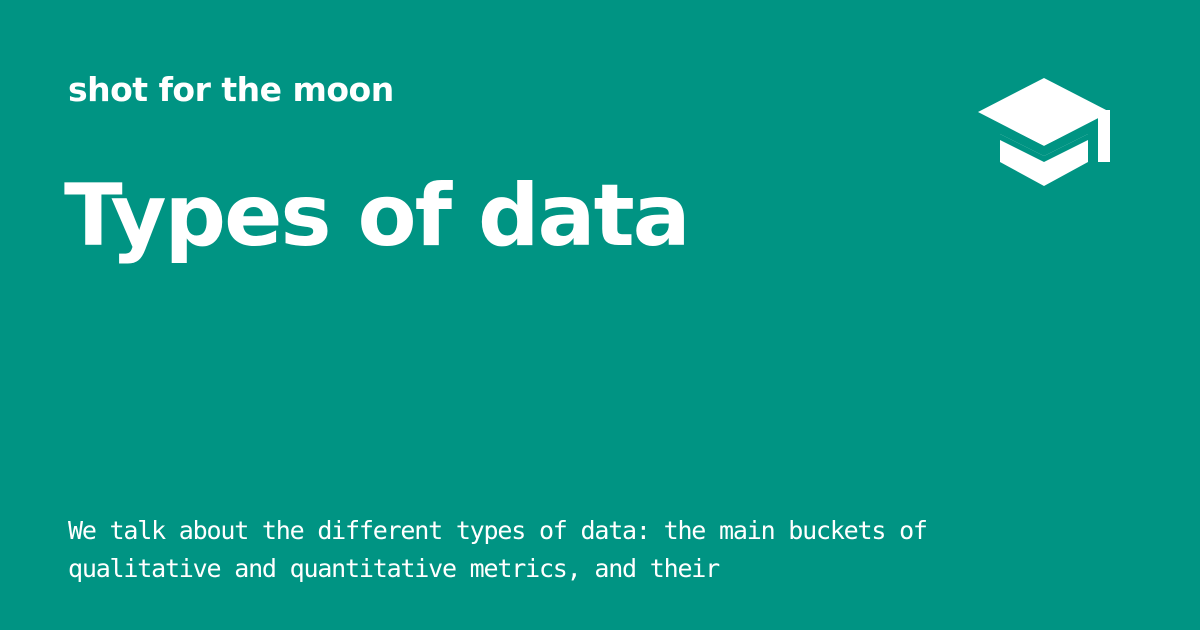  What do you see at coordinates (1044, 132) in the screenshot?
I see `graduation-cap-icon` at bounding box center [1044, 132].